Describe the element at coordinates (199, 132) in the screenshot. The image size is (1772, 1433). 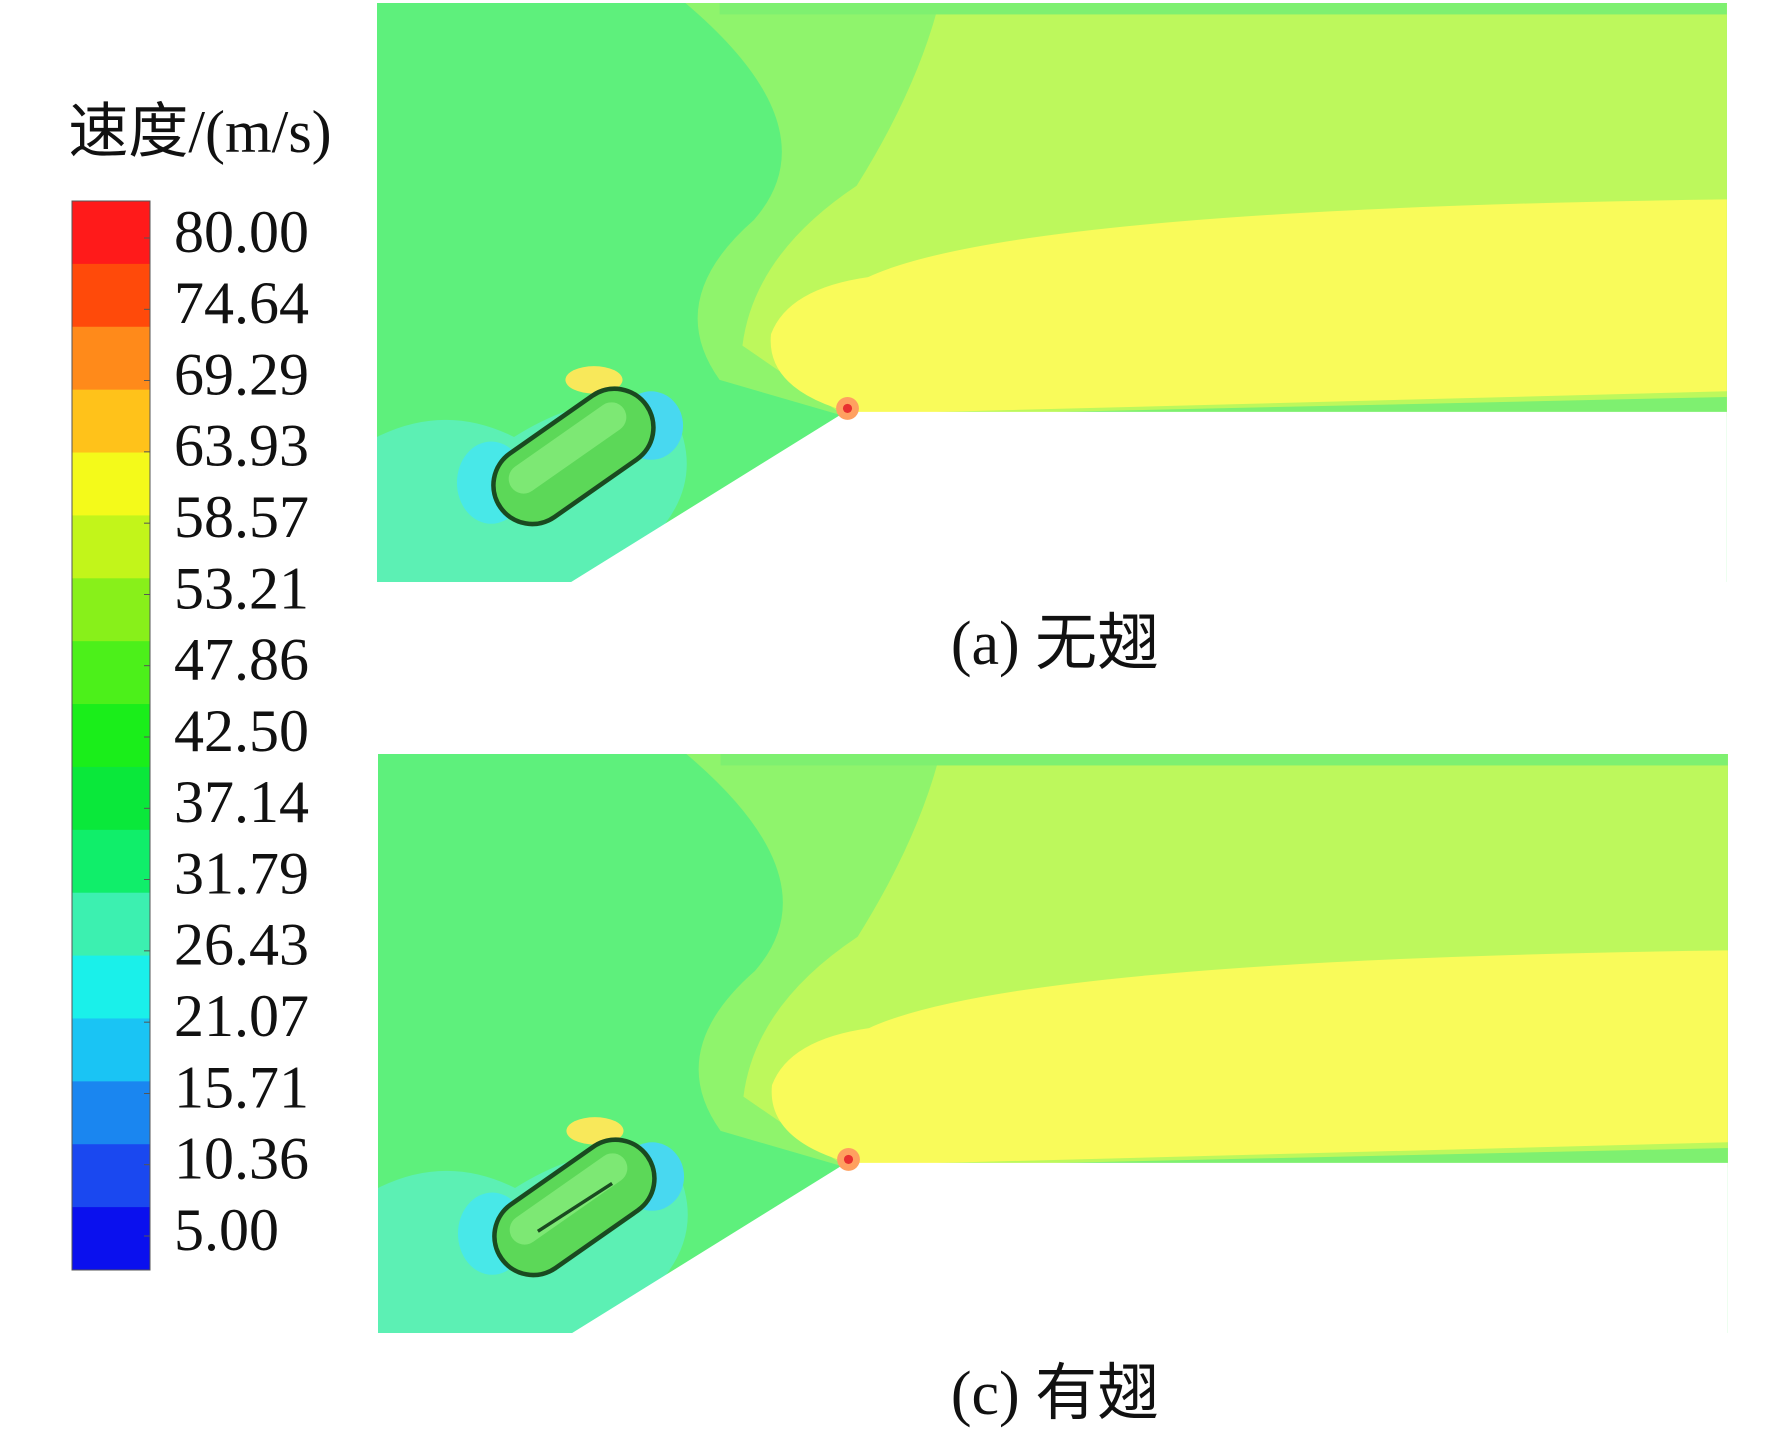
I see `colorbar-title: 速度/(m/s)` at that location.